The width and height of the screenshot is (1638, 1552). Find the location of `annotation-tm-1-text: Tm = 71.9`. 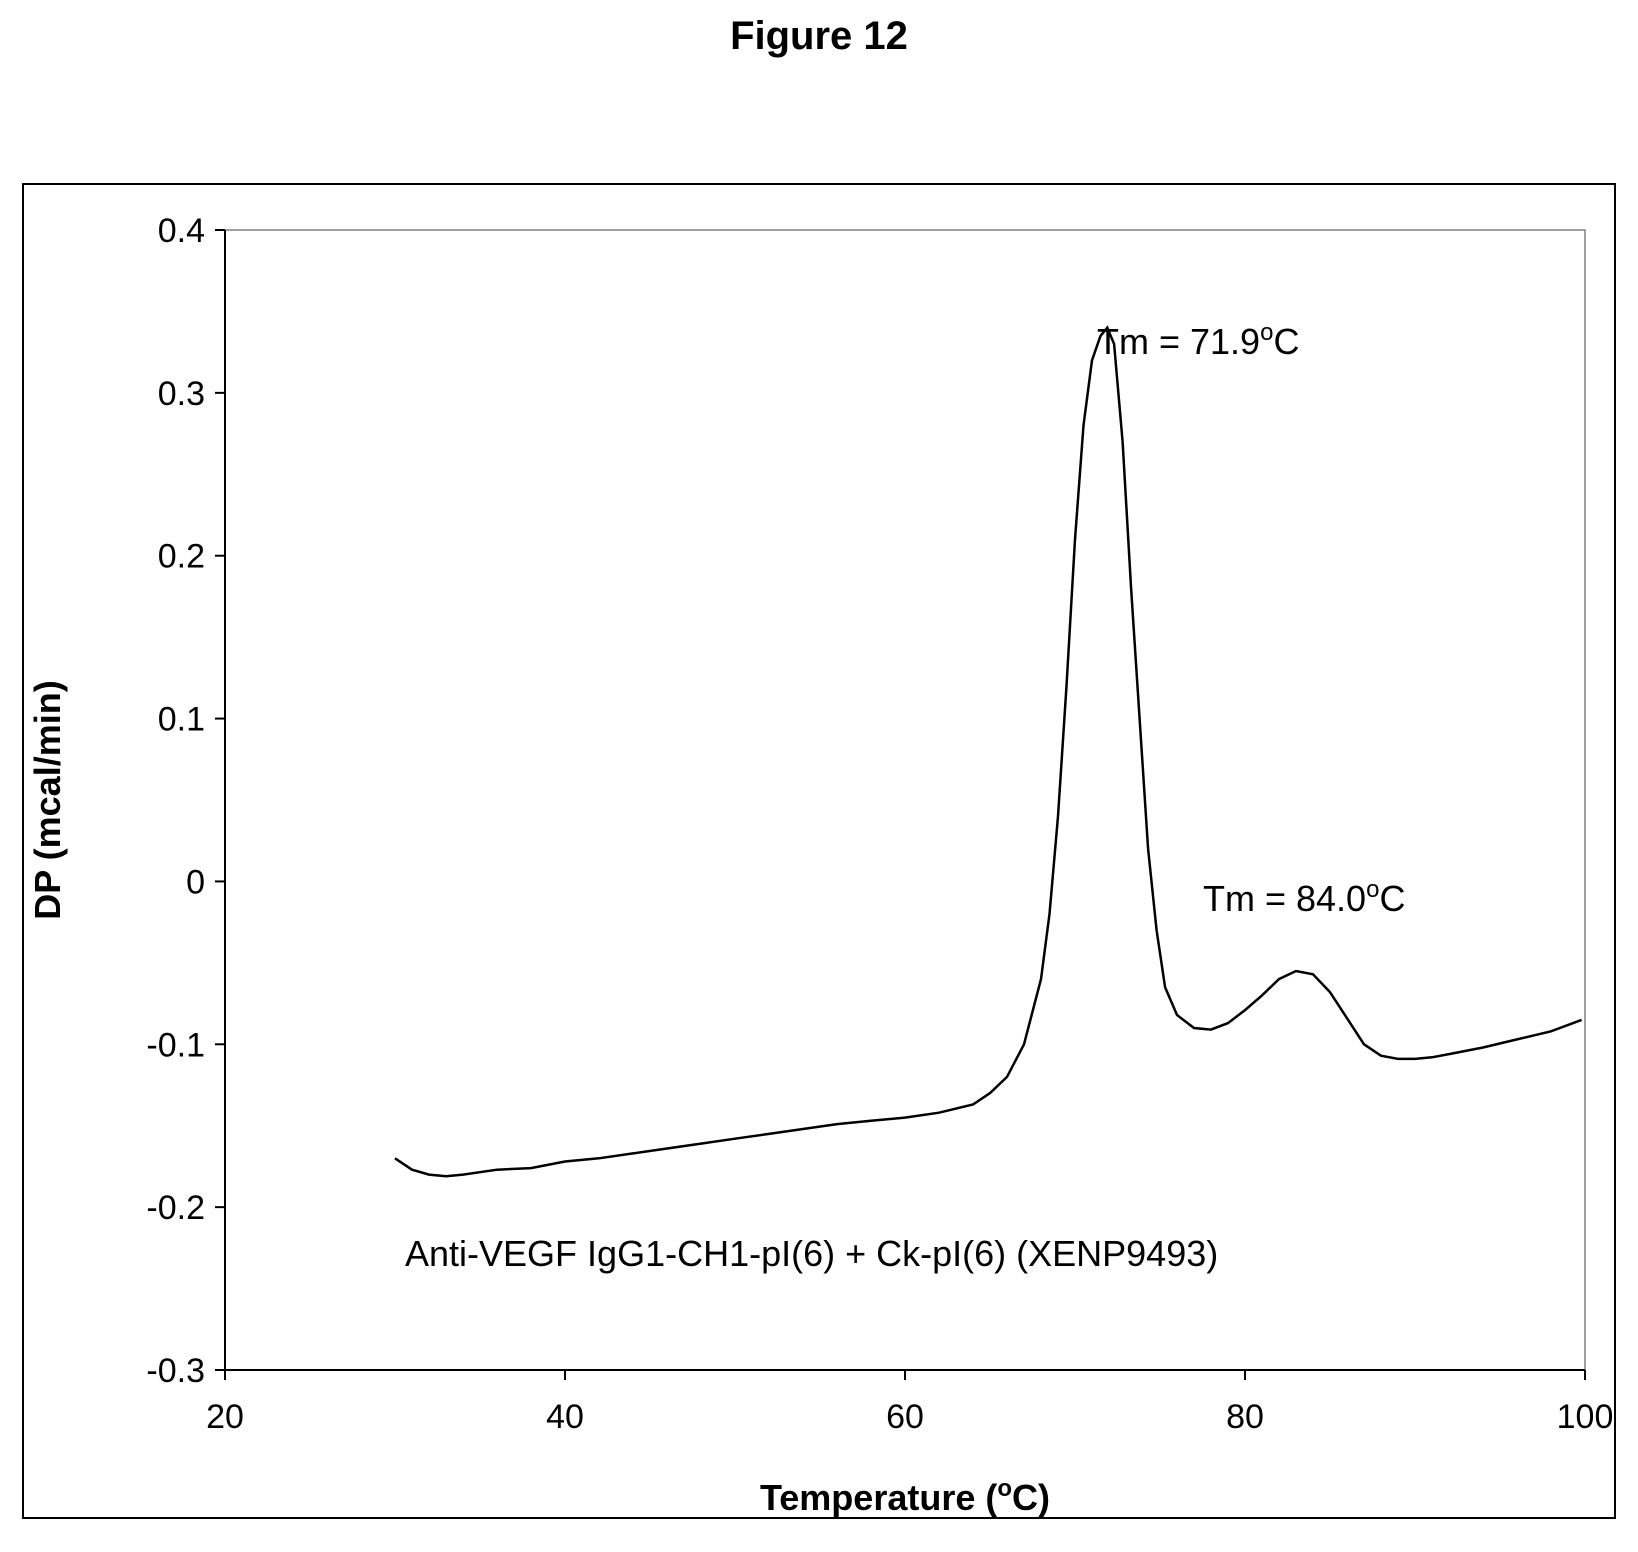

annotation-tm-1-text: Tm = 71.9 is located at coordinates (1178, 341).